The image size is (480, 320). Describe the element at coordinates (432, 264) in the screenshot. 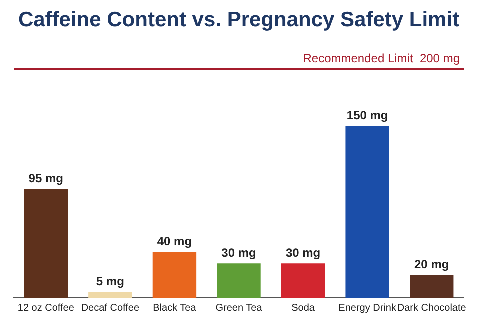

I see `data-label: 20 mg` at that location.